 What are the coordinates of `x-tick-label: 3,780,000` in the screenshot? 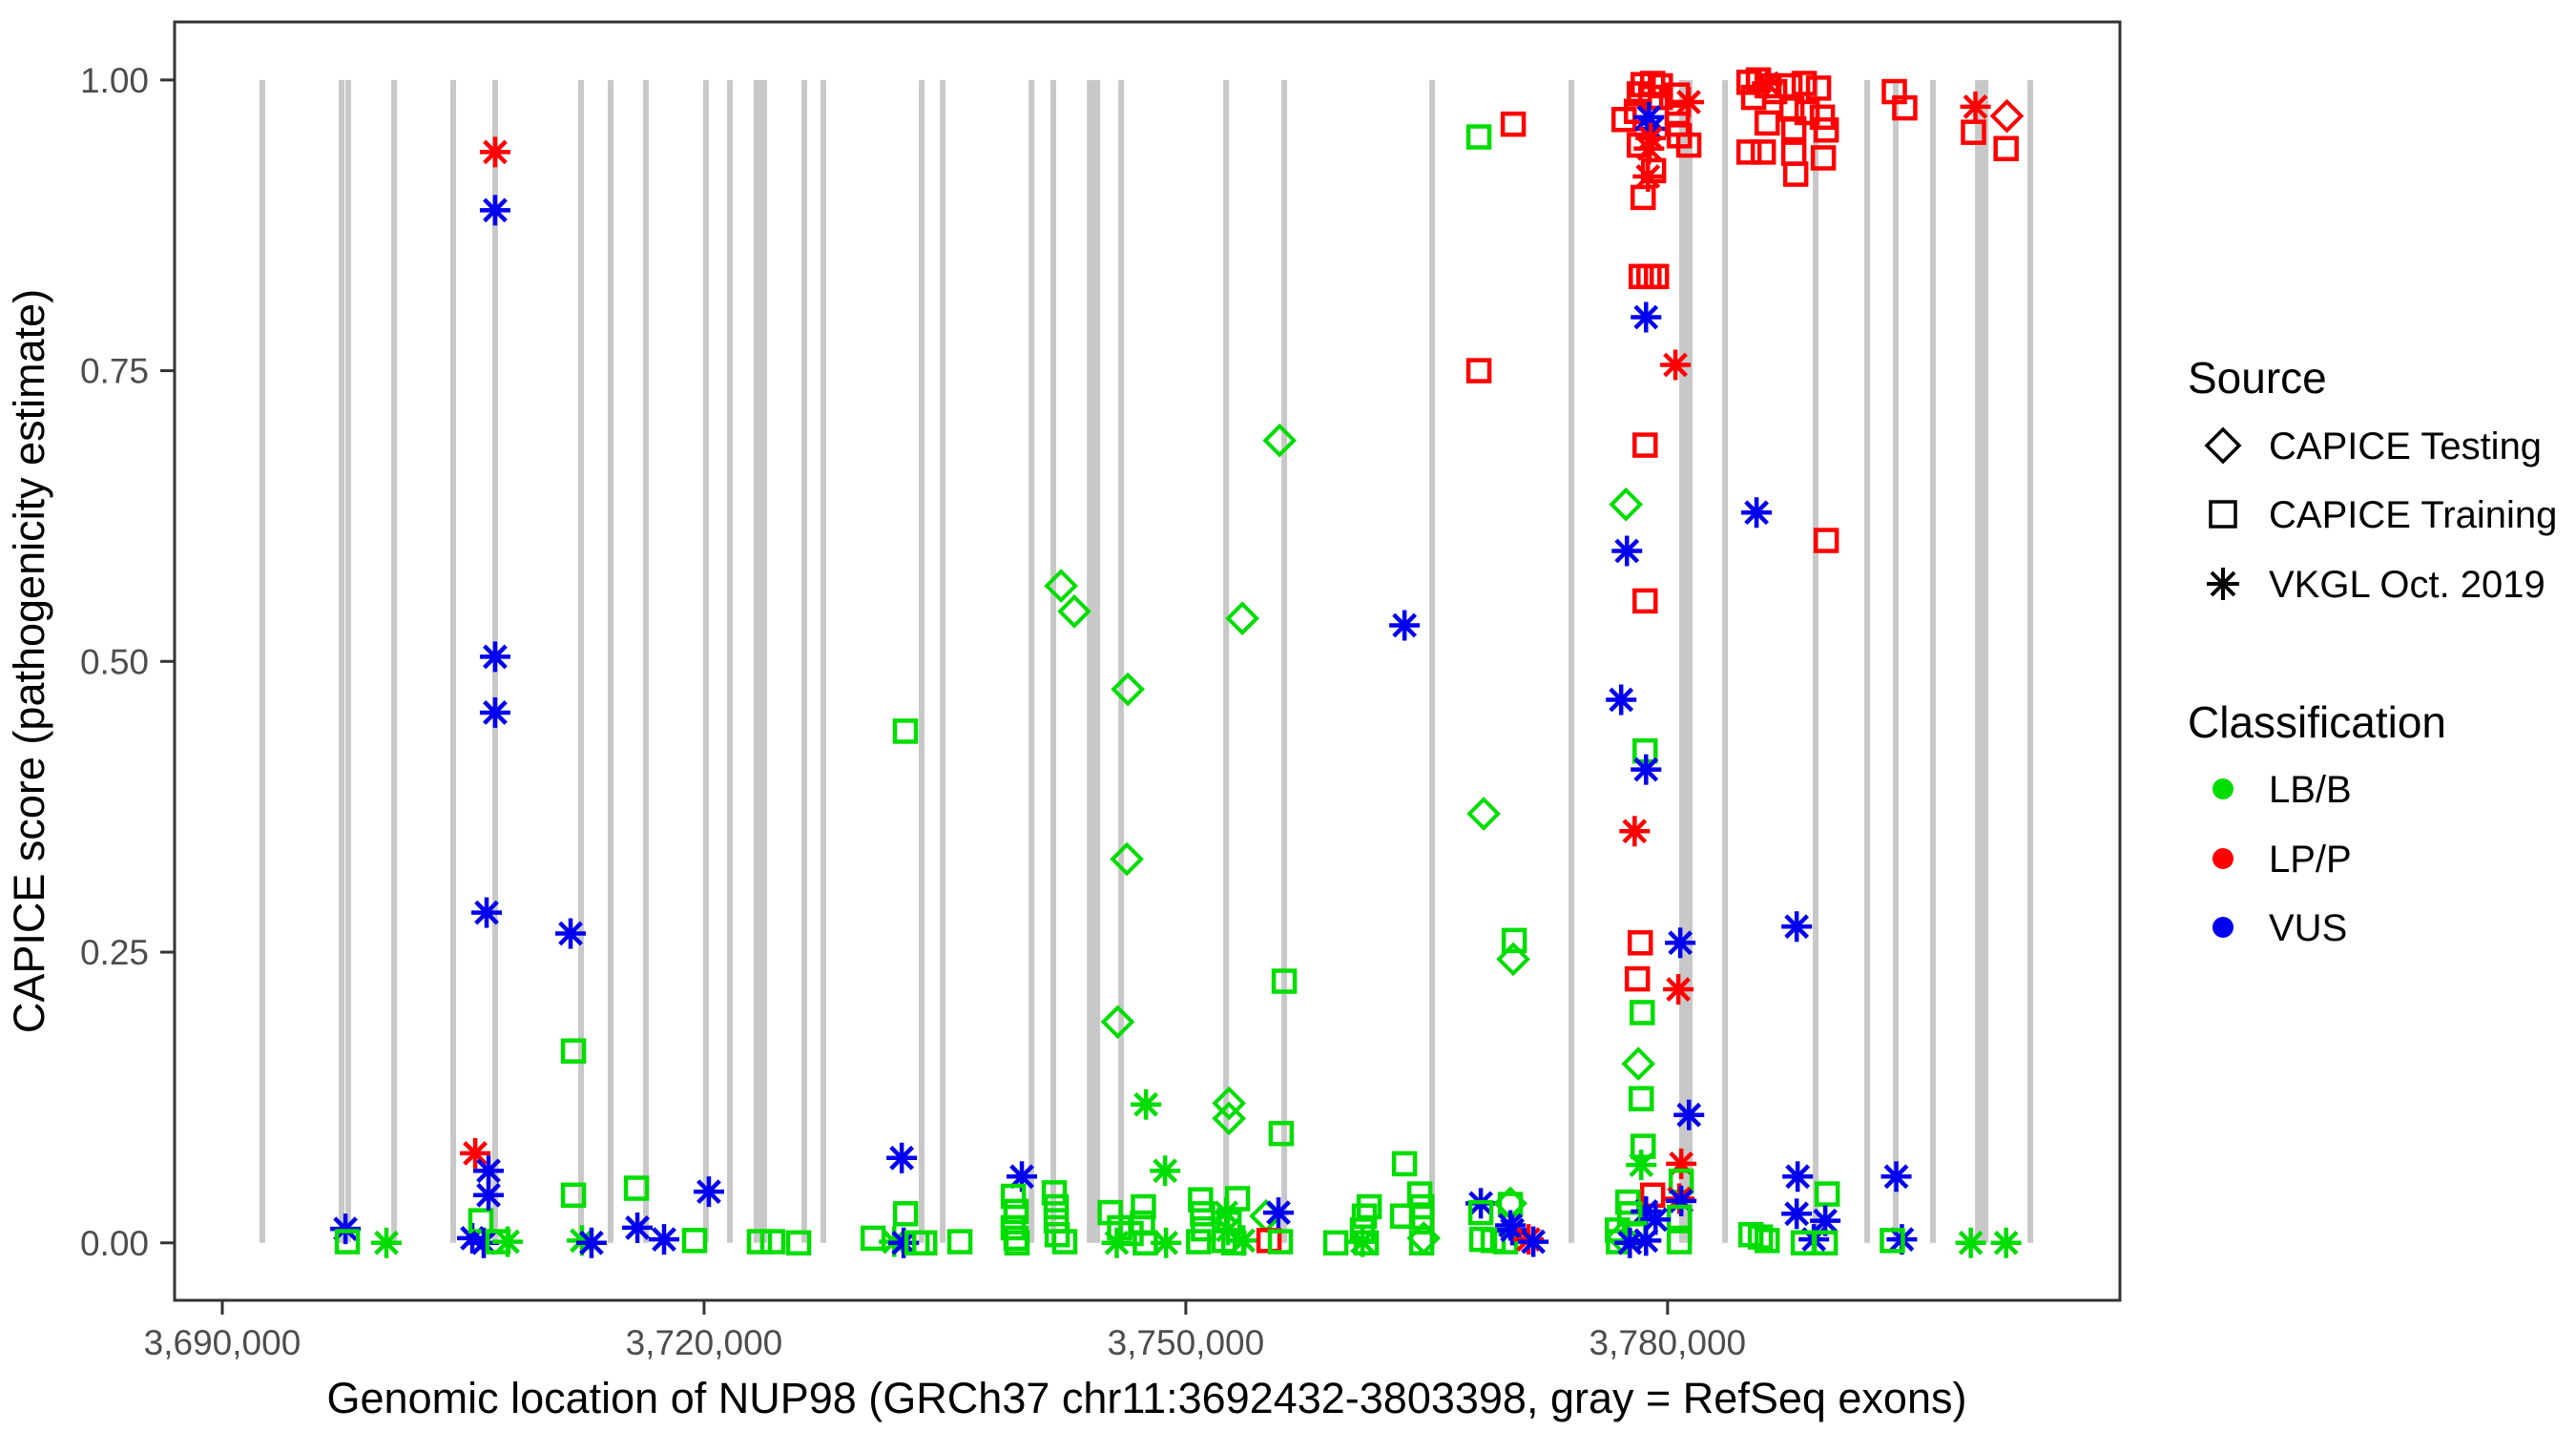 It's located at (1668, 1342).